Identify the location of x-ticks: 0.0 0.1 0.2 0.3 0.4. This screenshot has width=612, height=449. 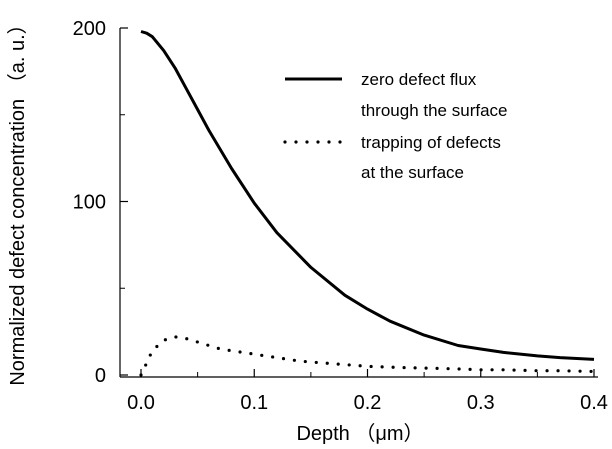
(367, 391).